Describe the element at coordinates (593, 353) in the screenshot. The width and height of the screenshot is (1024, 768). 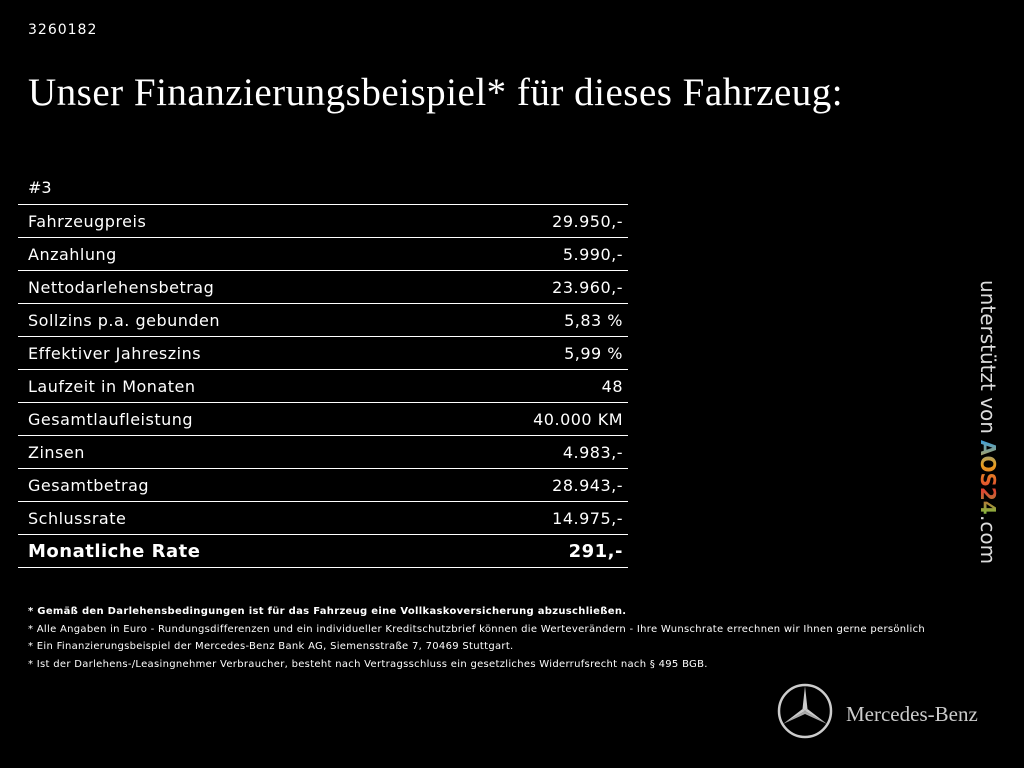
I see `row-value: 5,99 %` at that location.